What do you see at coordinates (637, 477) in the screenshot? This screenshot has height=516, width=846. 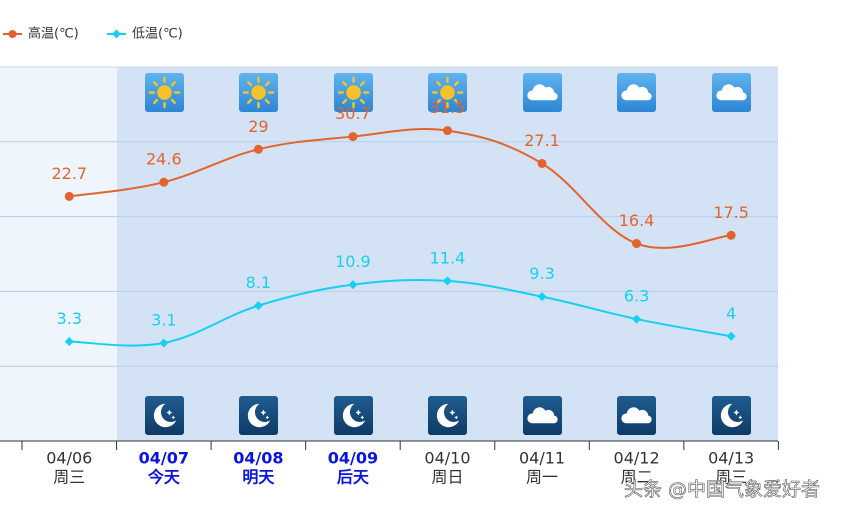 I see `x-tick-sublabel: 周二` at bounding box center [637, 477].